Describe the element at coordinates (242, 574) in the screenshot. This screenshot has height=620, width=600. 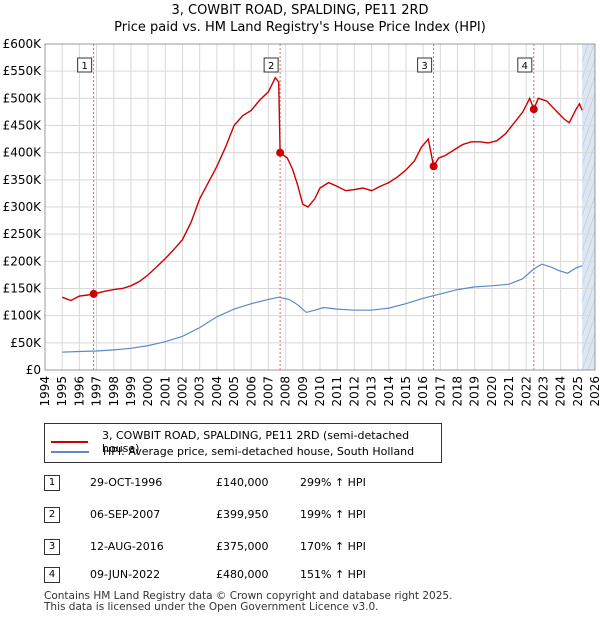
I see `sale-price: £480,000` at that location.